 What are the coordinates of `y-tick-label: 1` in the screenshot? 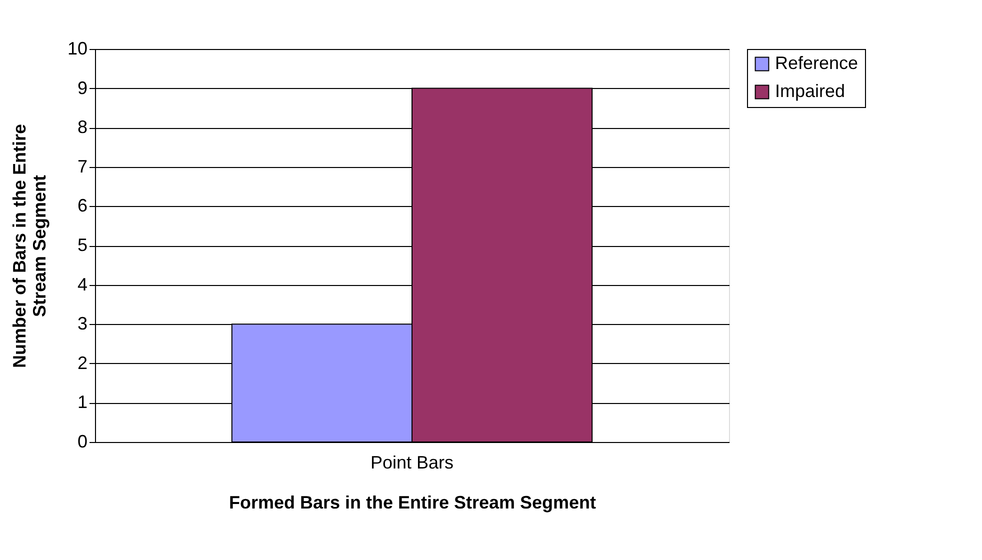 It's located at (82, 402).